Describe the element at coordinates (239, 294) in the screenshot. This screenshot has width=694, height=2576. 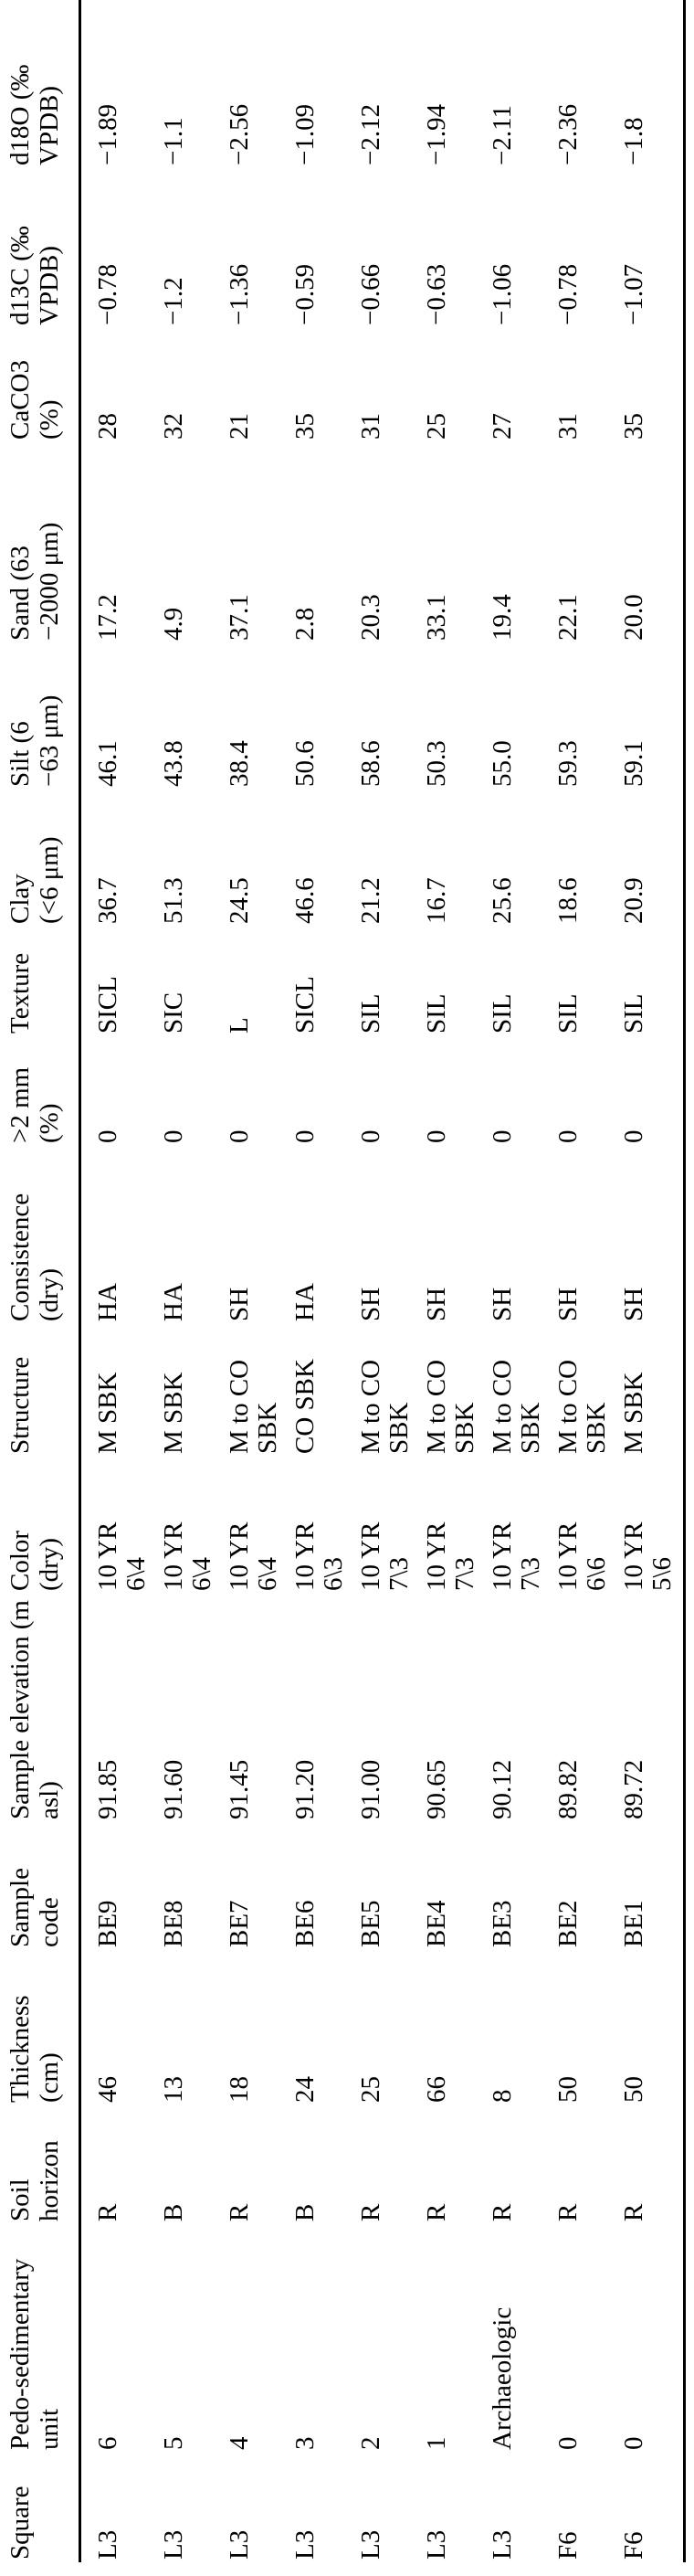
I see `cell-d13c-row3: −1.36` at that location.